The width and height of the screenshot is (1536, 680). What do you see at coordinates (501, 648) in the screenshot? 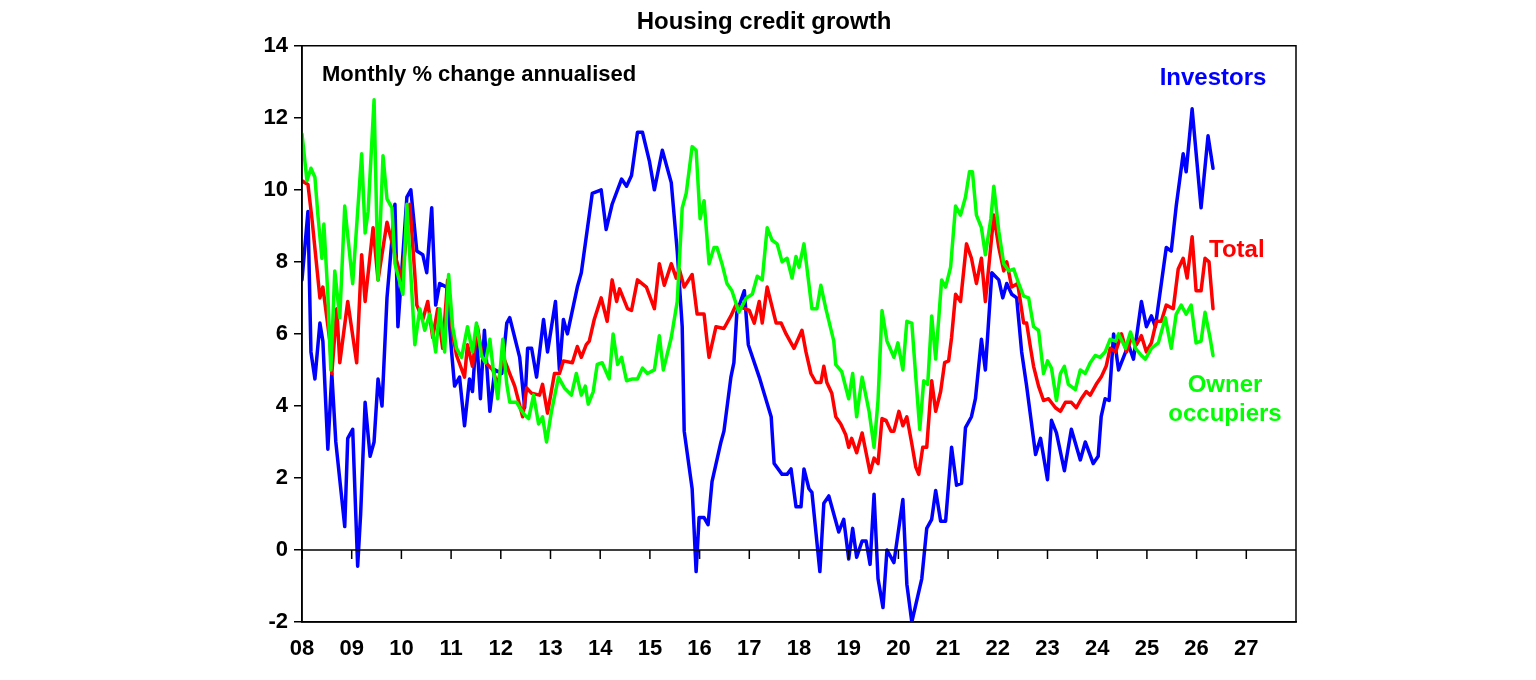
I see `x-tick-label: 12` at bounding box center [501, 648].